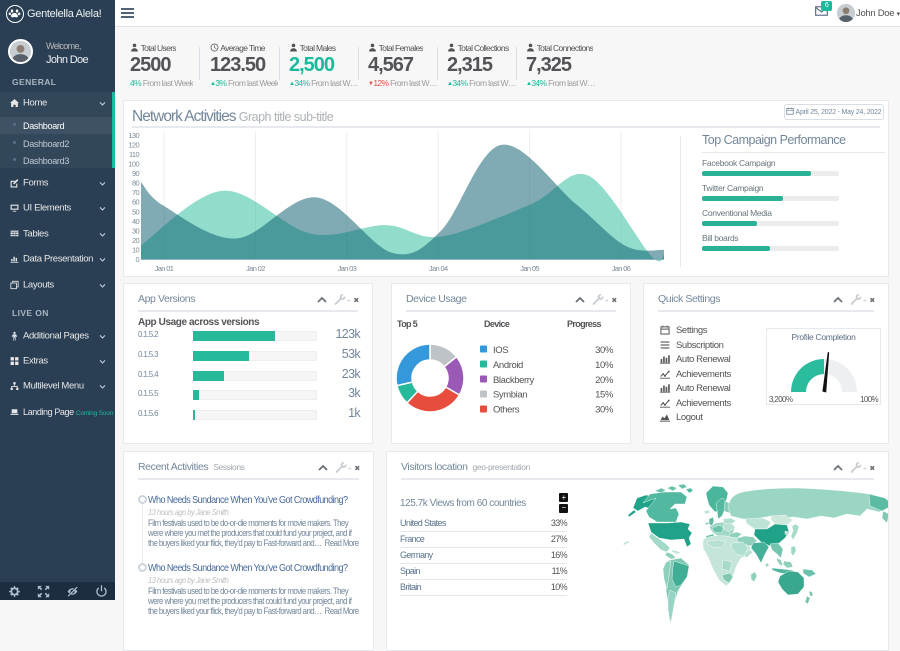 The height and width of the screenshot is (651, 900). I want to click on svg-text: Jan 03, so click(346, 268).